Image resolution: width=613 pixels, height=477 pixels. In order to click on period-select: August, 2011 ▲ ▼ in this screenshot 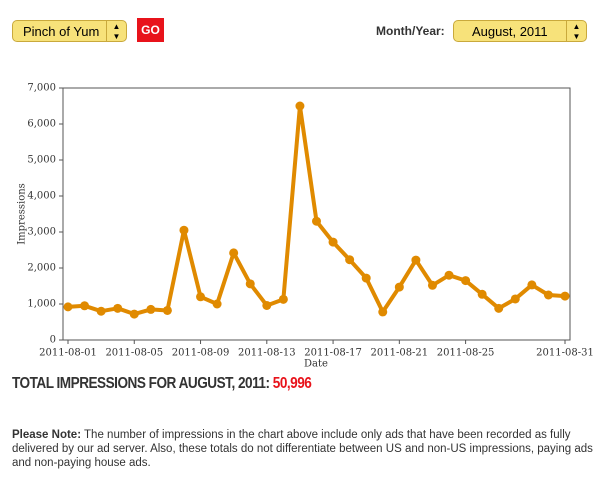, I will do `click(520, 31)`.